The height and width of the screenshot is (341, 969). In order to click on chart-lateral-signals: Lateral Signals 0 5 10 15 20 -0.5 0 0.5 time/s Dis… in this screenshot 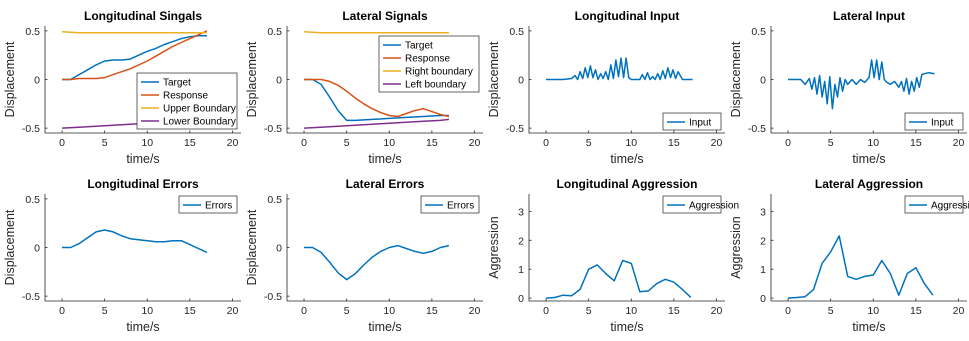, I will do `click(364, 87)`.